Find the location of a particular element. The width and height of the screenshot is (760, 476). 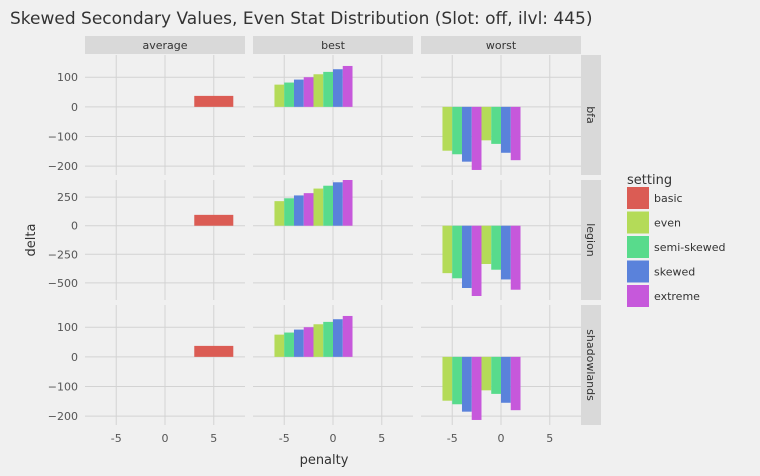

x-axis-title: penalty is located at coordinates (324, 460).